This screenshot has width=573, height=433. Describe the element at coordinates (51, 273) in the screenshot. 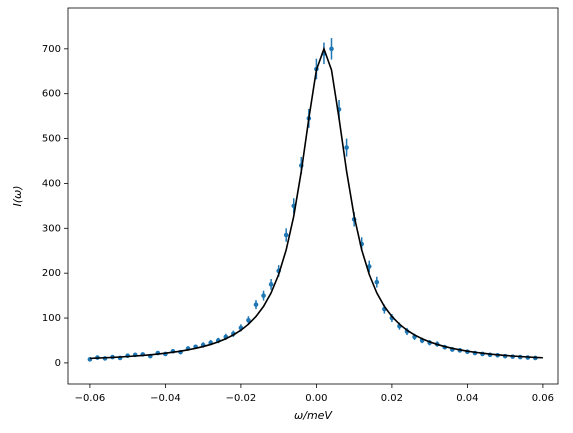

I see `y-tick-label: 200` at that location.